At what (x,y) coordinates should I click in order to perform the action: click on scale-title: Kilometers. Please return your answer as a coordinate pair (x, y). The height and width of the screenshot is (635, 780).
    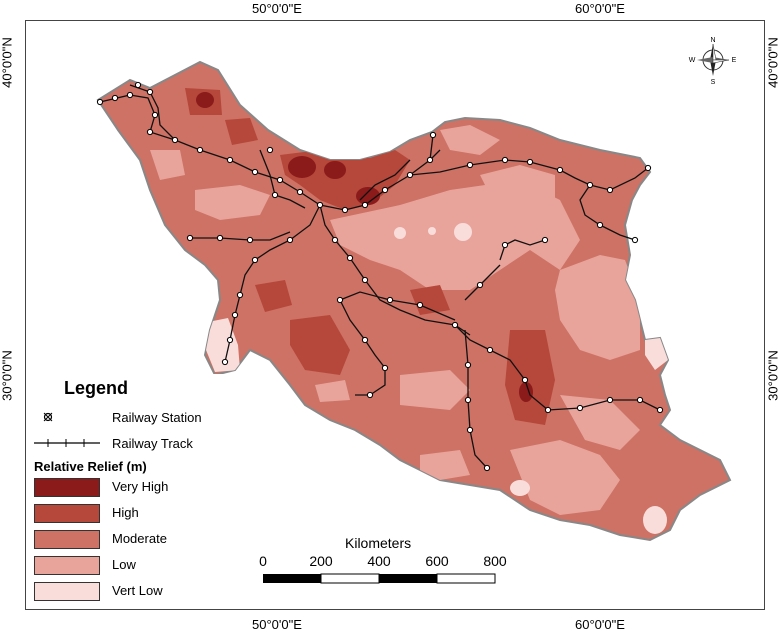
    Looking at the image, I should click on (378, 543).